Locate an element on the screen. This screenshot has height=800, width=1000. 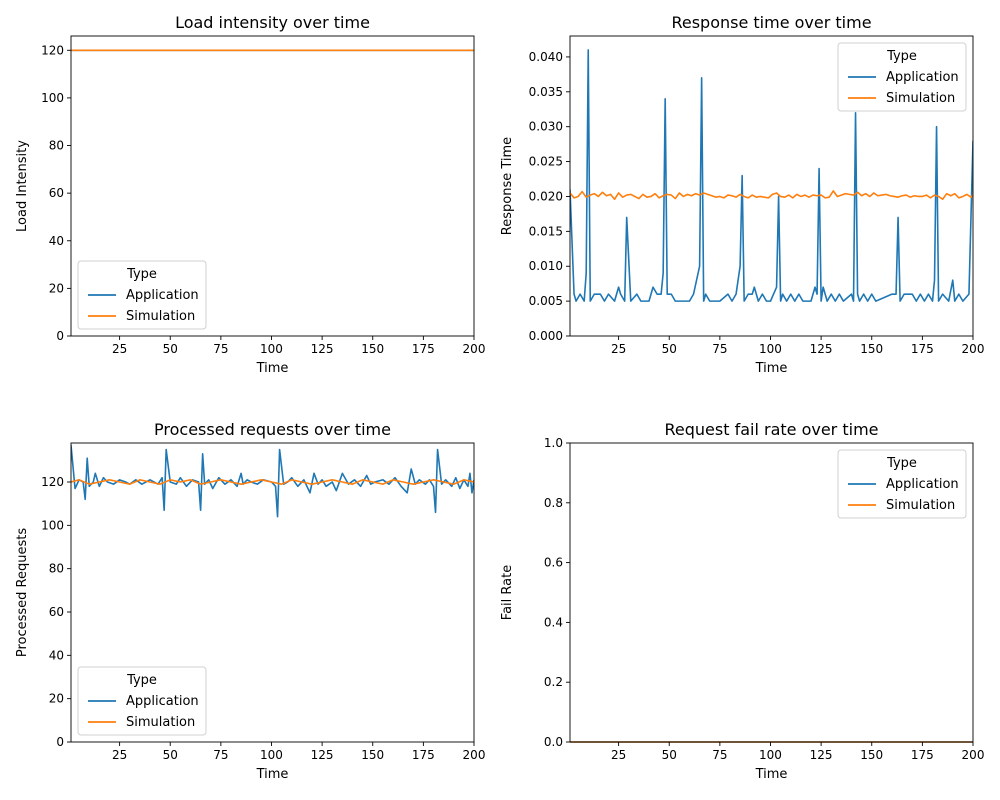
chart-title: Request fail rate over time is located at coordinates (772, 429).